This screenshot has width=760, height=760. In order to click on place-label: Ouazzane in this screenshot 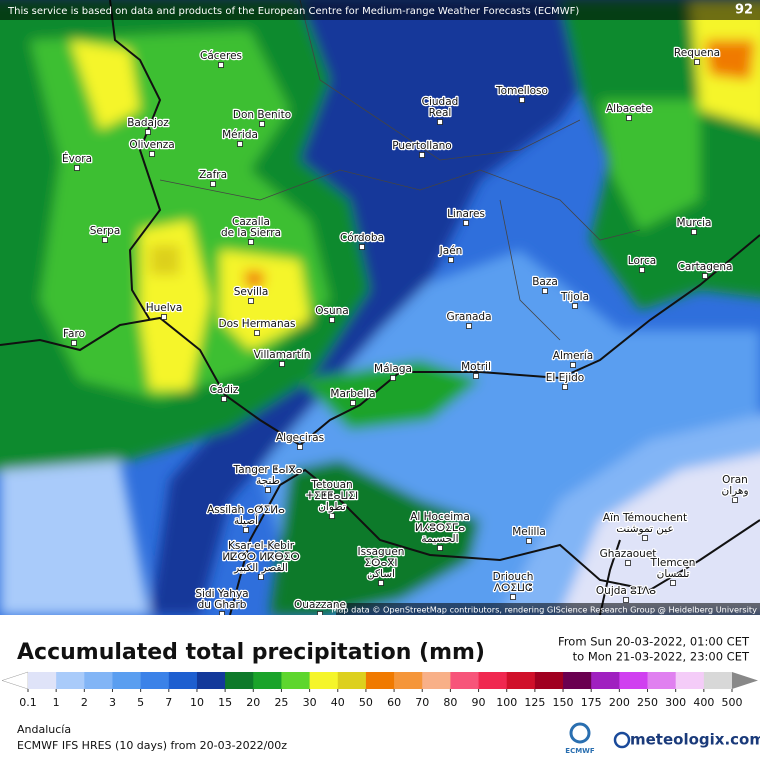, I will do `click(320, 605)`.